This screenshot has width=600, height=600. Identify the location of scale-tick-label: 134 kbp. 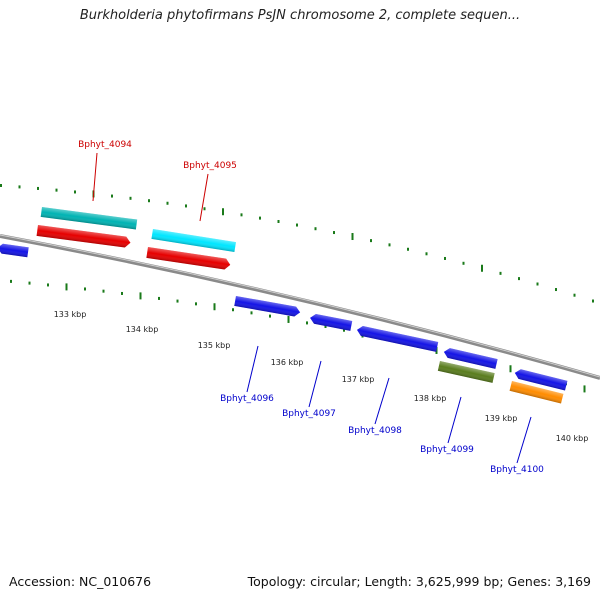
(142, 329).